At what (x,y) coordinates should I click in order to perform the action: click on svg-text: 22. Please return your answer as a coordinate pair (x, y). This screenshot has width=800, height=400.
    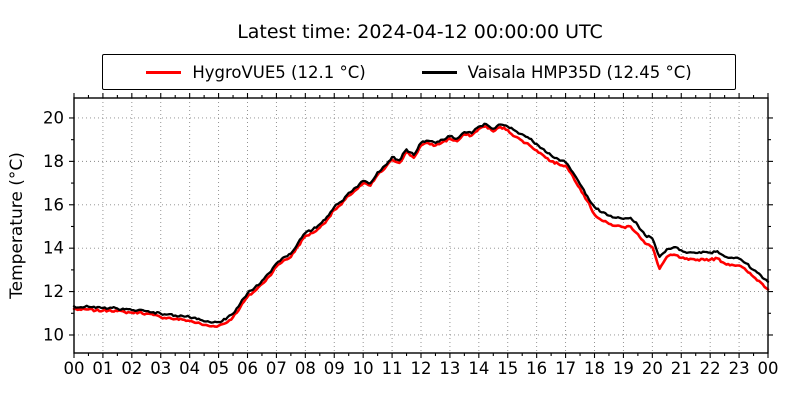
    Looking at the image, I should click on (710, 368).